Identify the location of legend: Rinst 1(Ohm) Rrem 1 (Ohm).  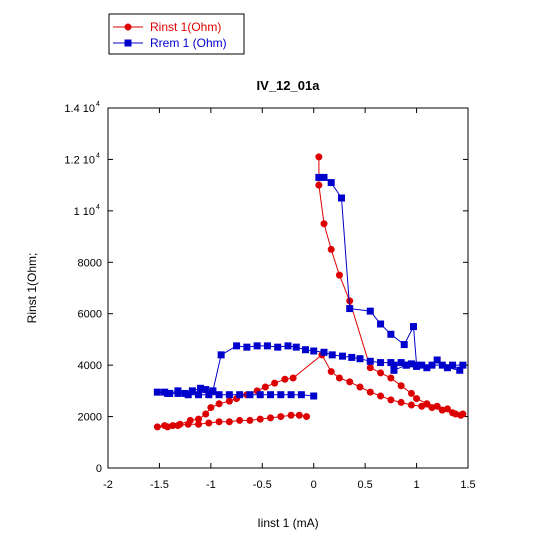
(176, 34).